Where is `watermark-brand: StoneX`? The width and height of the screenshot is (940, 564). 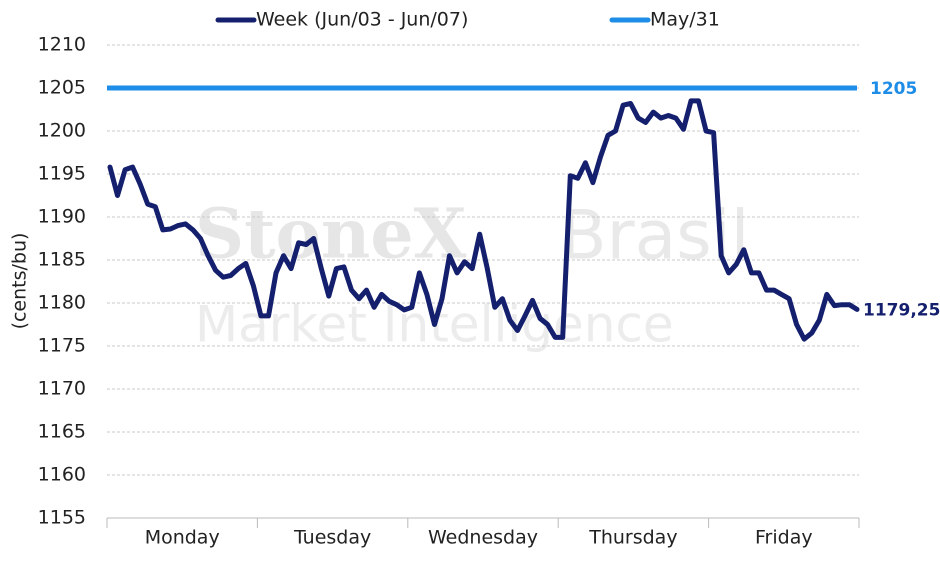 watermark-brand: StoneX is located at coordinates (331, 235).